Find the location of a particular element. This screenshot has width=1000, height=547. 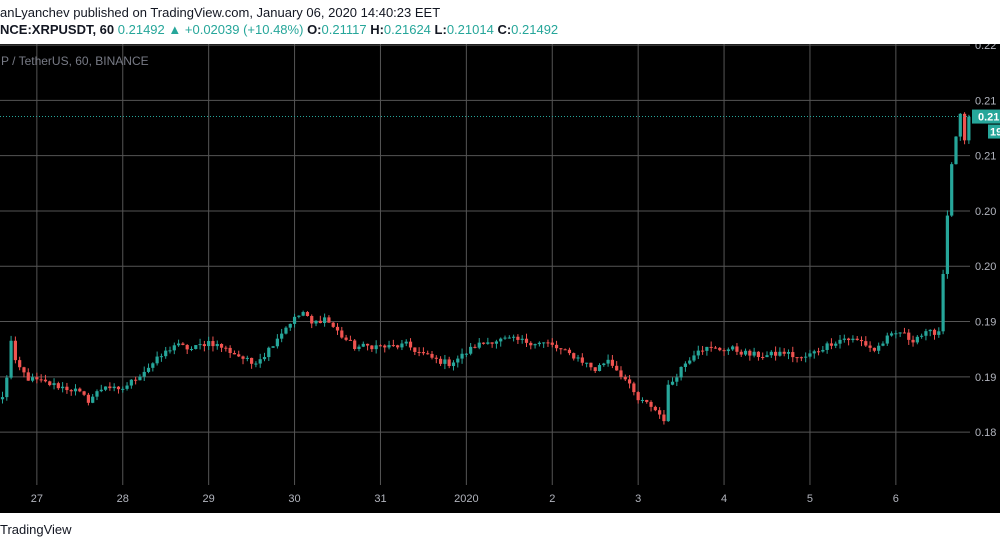

low-value: 0.21014 is located at coordinates (470, 29).